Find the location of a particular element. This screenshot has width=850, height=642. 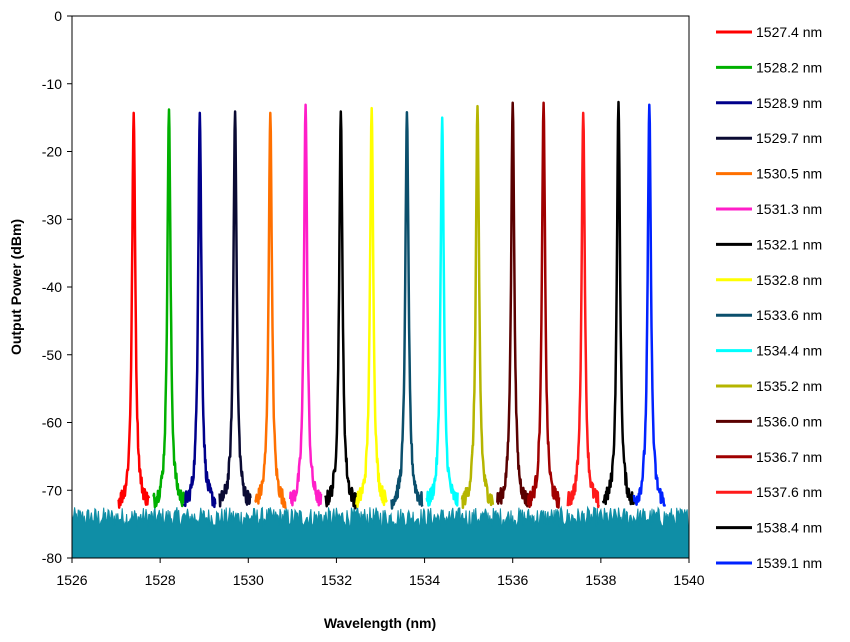

legend-label-1: 1527.4 nm is located at coordinates (789, 32).